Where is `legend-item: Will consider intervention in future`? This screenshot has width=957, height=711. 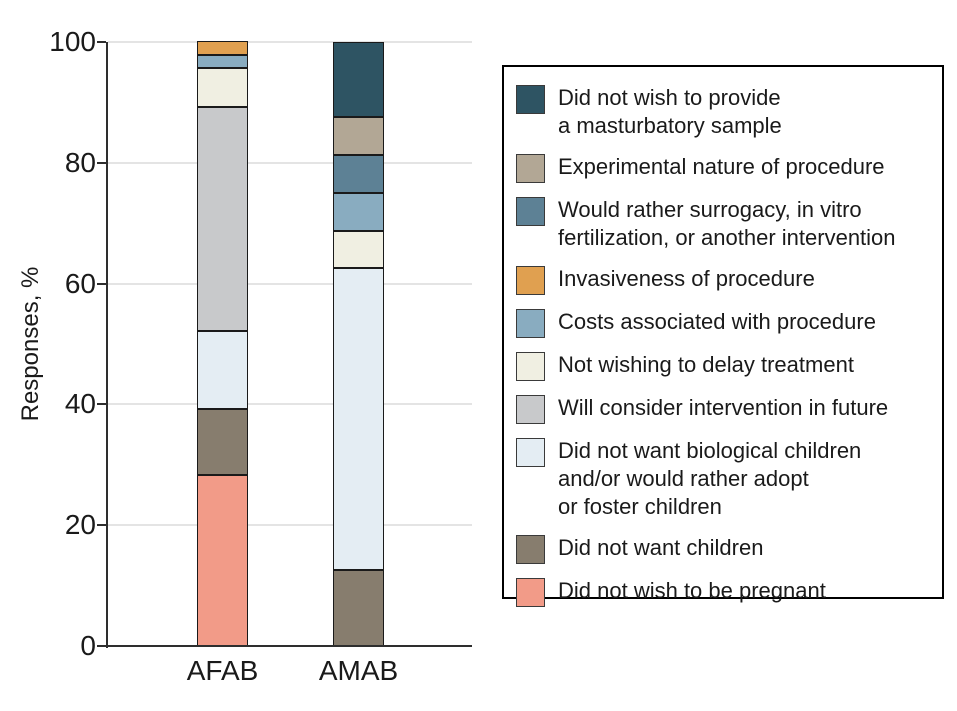 legend-item: Will consider intervention in future is located at coordinates (723, 409).